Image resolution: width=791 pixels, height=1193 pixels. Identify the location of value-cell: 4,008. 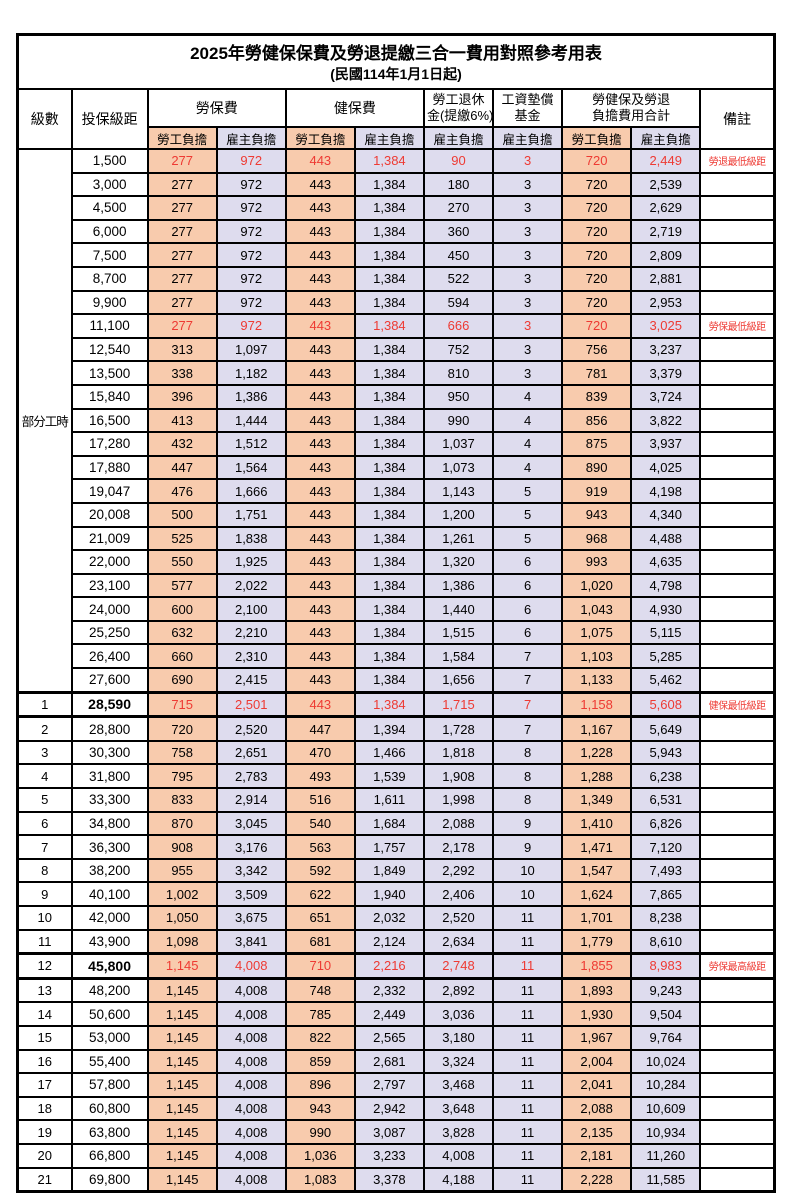
(251, 1179).